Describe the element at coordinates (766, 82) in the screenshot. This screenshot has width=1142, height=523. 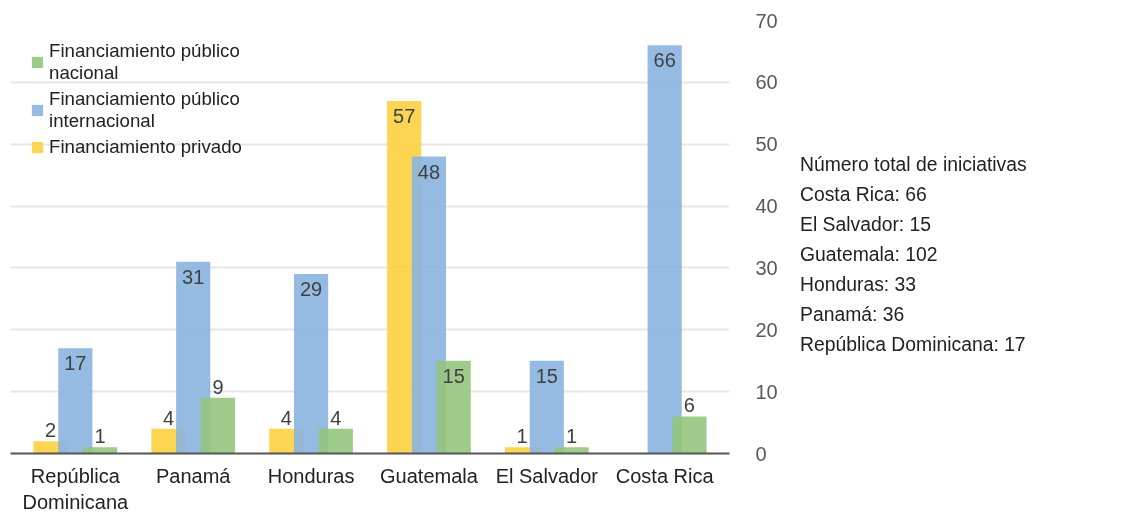
I see `y-tick-label: 60` at that location.